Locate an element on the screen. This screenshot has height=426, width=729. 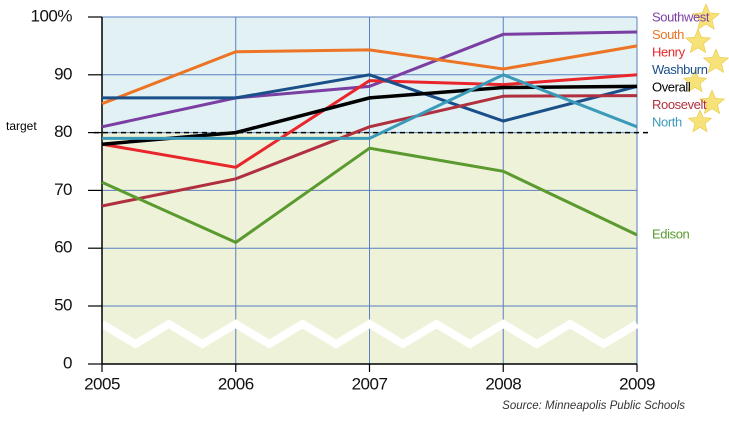
legend-label: South is located at coordinates (668, 34).